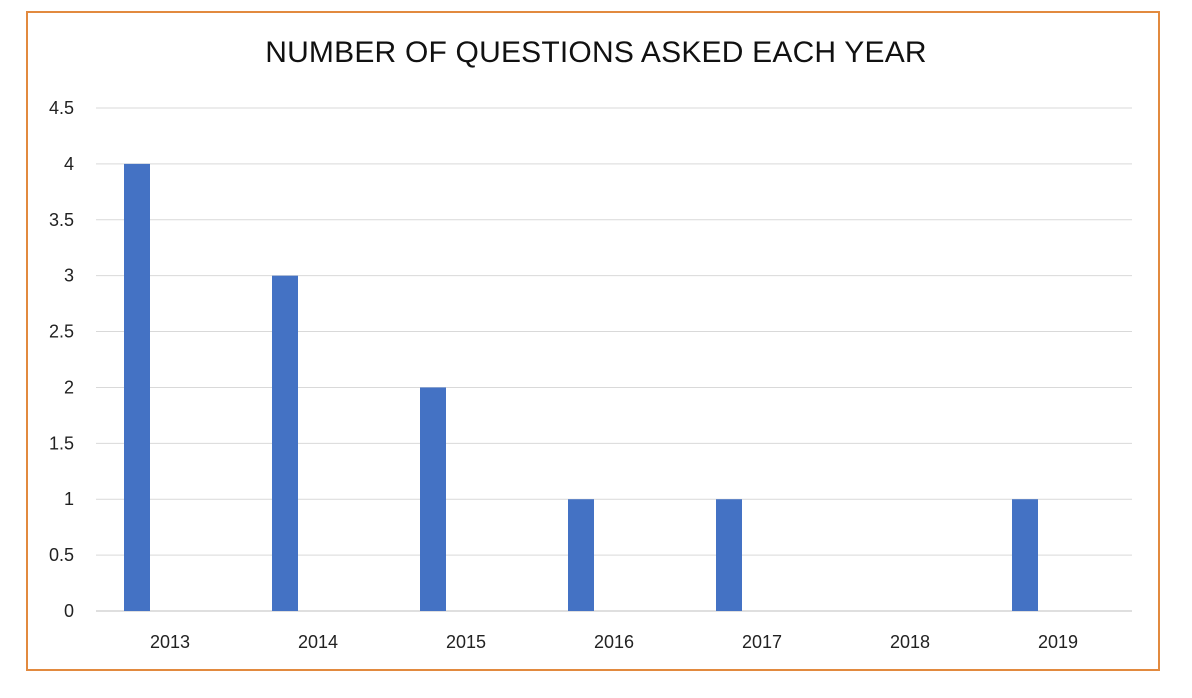 Image resolution: width=1192 pixels, height=698 pixels. Describe the element at coordinates (61, 332) in the screenshot. I see `y-tick-label: 2.5` at that location.